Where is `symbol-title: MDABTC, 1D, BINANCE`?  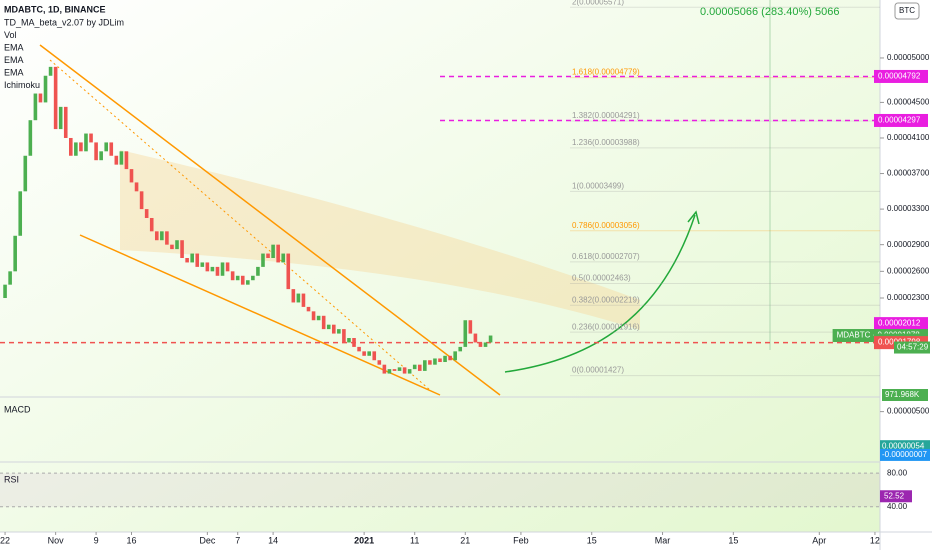 symbol-title: MDABTC, 1D, BINANCE is located at coordinates (55, 9).